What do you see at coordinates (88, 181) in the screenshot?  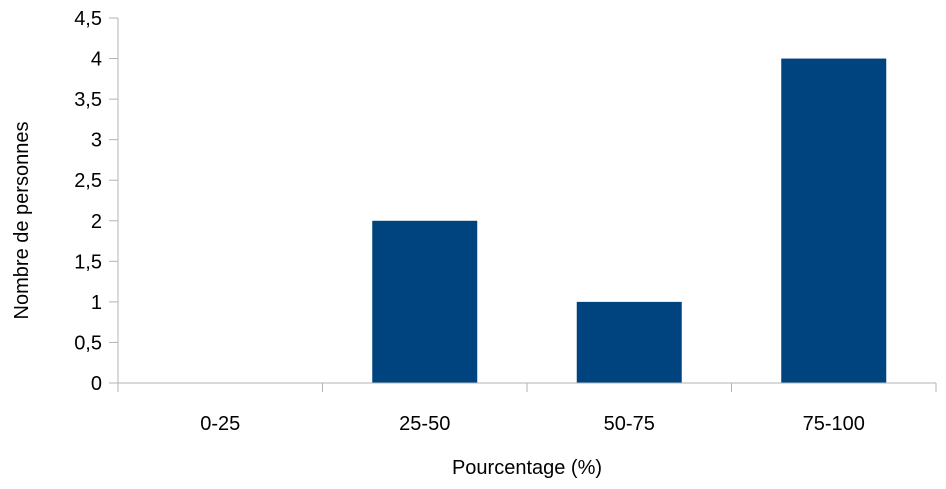 I see `y-tick-label: 2,5` at bounding box center [88, 181].